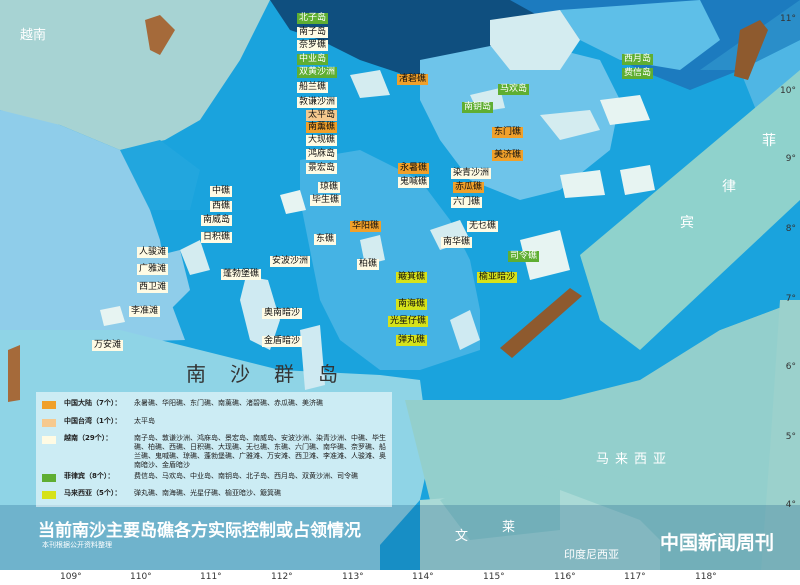  I want to click on label-nailuo: 奈罗礁, so click(313, 45).